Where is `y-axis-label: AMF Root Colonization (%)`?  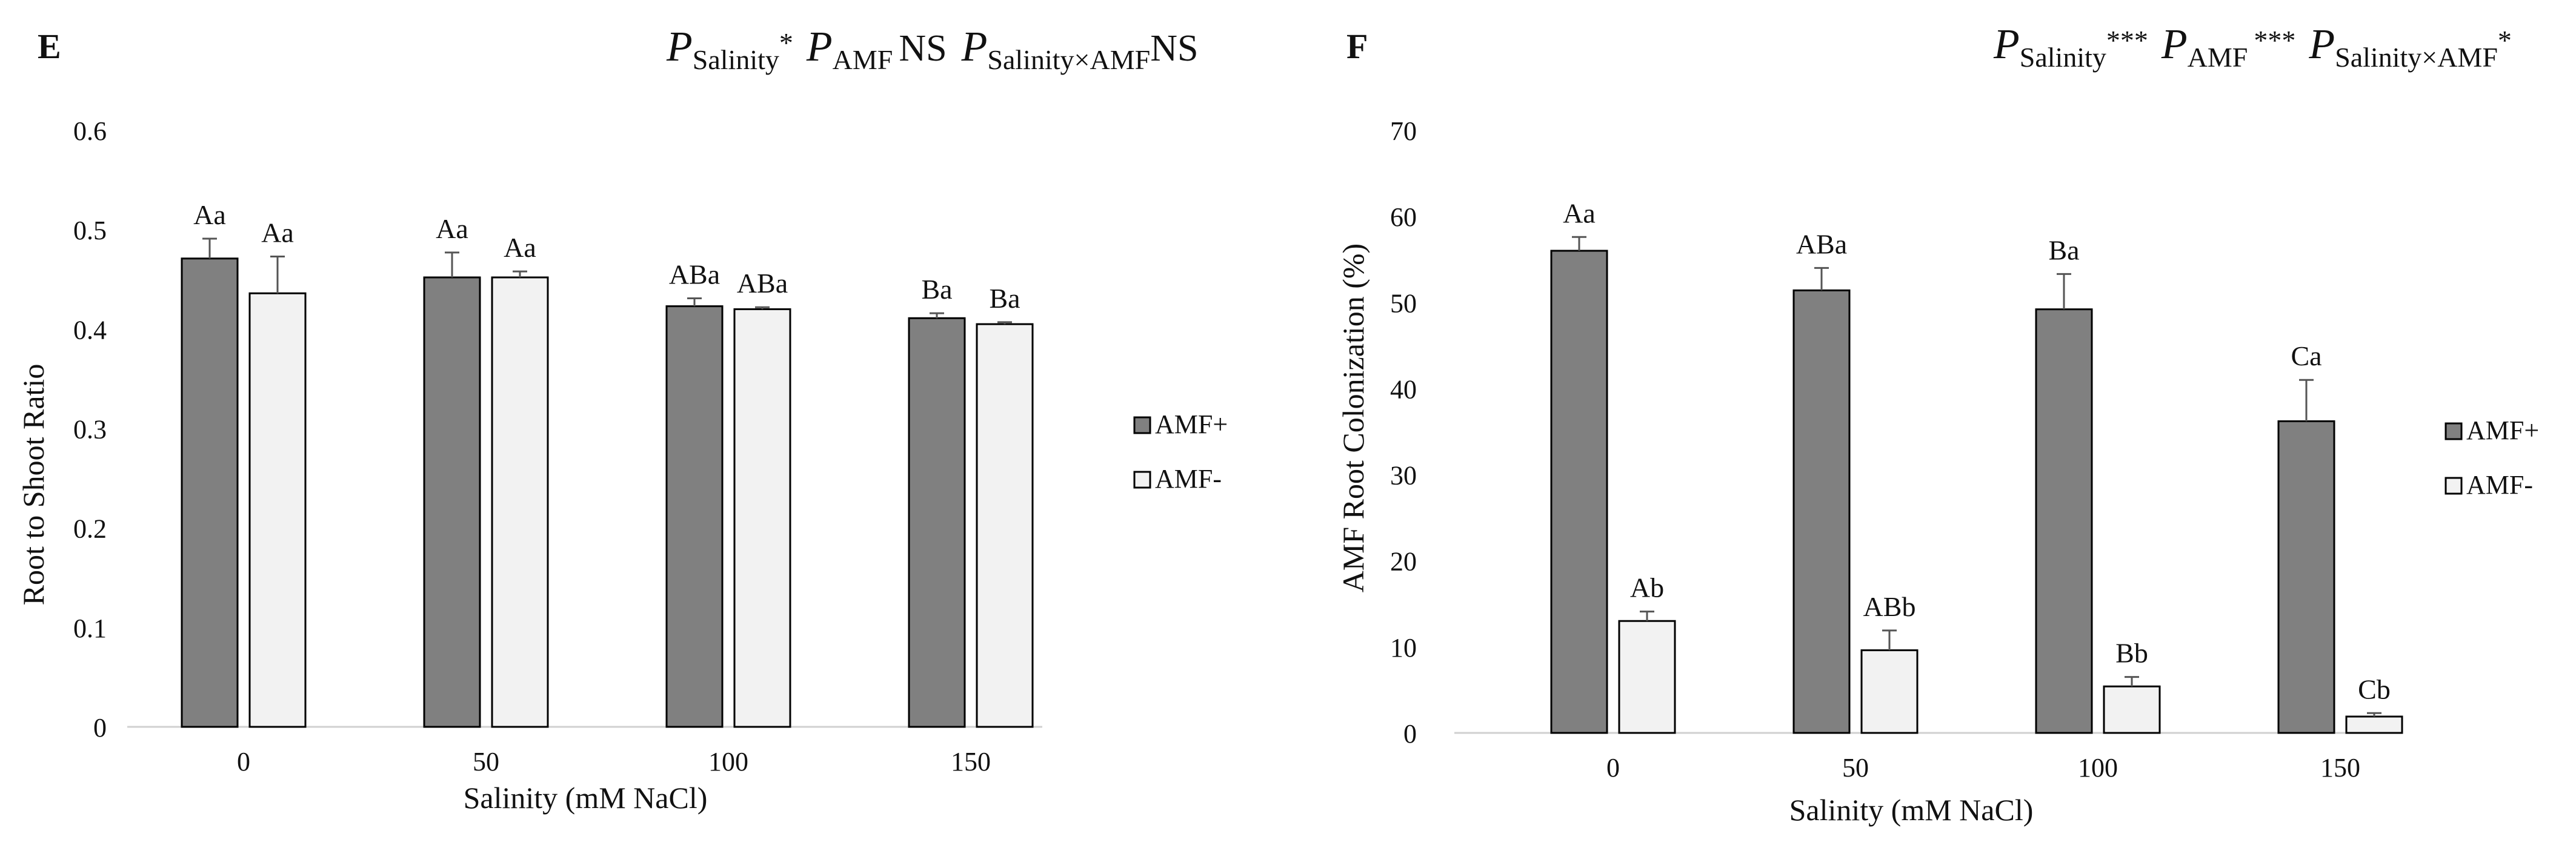
y-axis-label: AMF Root Colonization (%) is located at coordinates (1353, 418).